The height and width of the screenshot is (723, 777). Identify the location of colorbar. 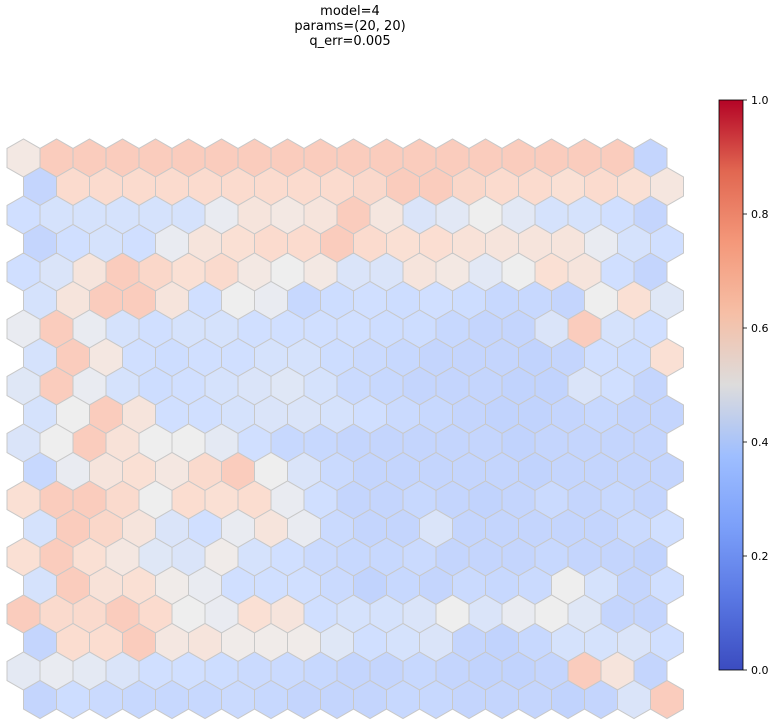
(731, 385).